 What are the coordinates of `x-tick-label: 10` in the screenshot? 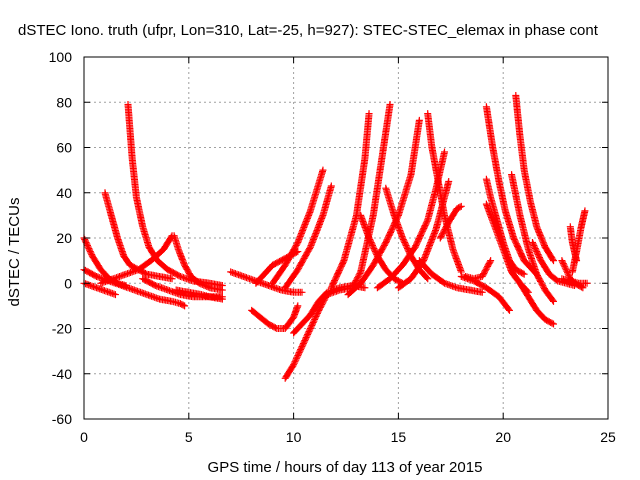 It's located at (294, 437).